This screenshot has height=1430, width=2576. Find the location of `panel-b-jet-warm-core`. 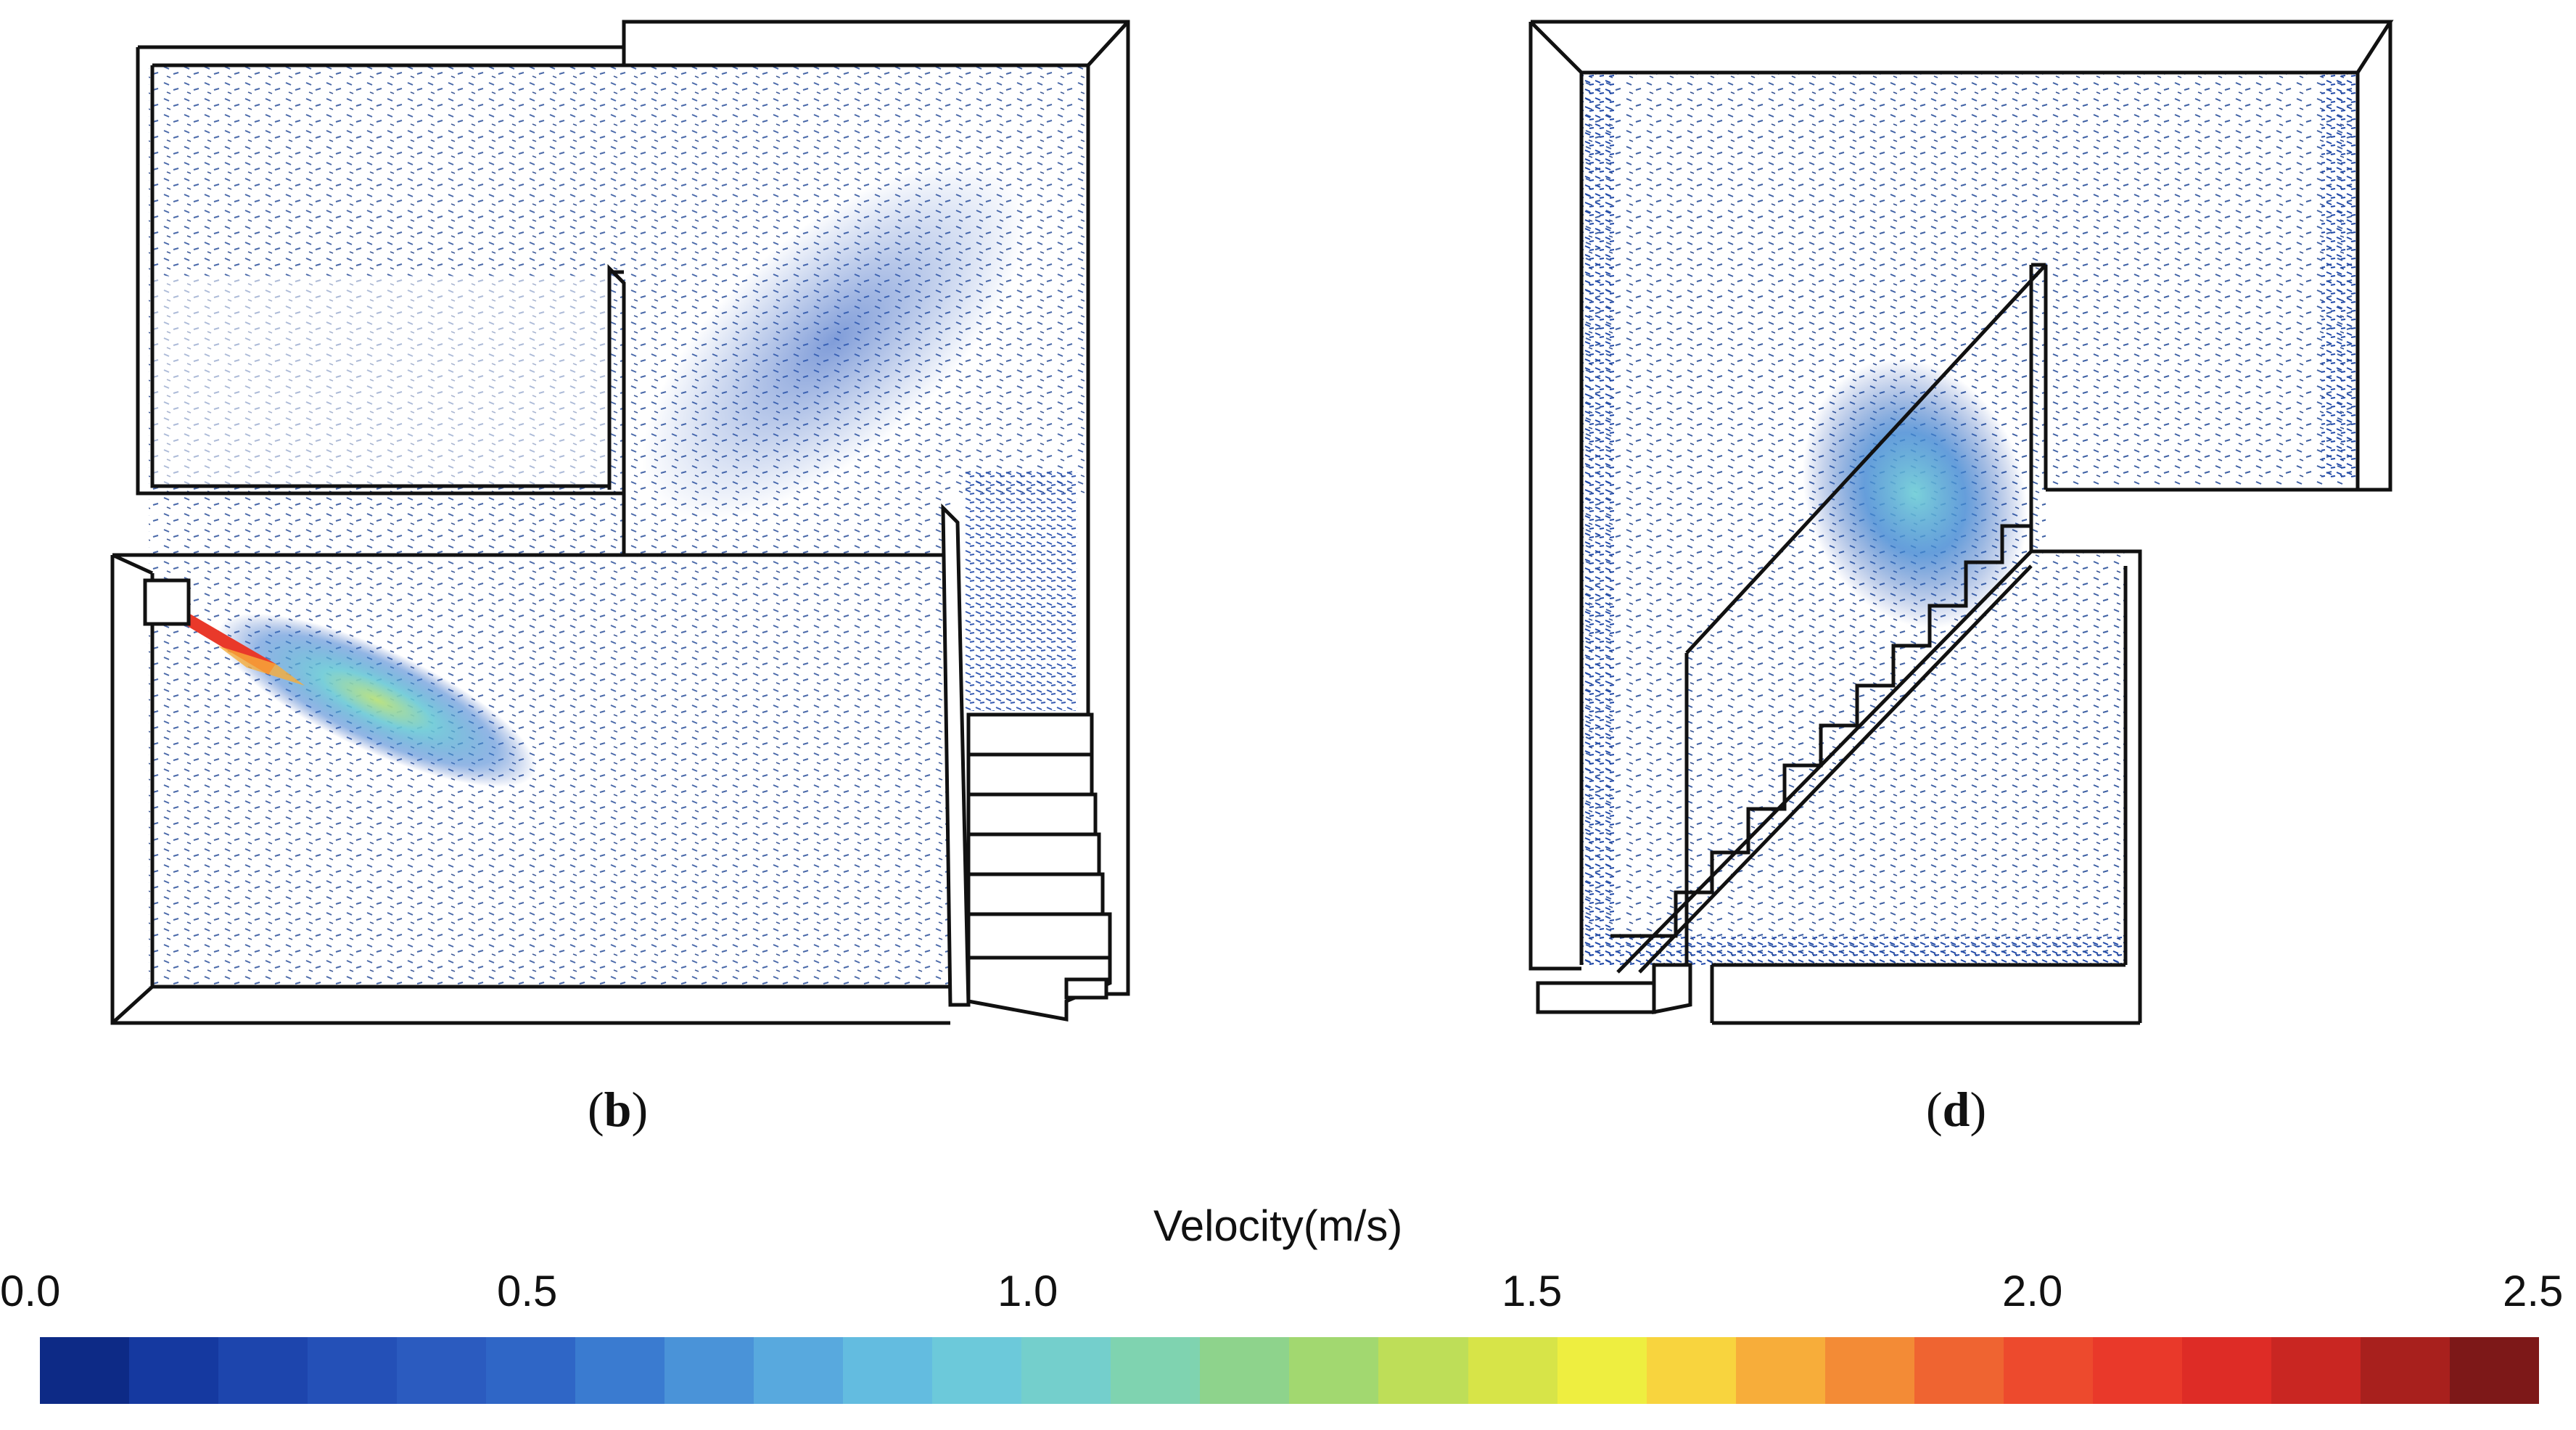

panel-b-jet-warm-core is located at coordinates (261, 666).